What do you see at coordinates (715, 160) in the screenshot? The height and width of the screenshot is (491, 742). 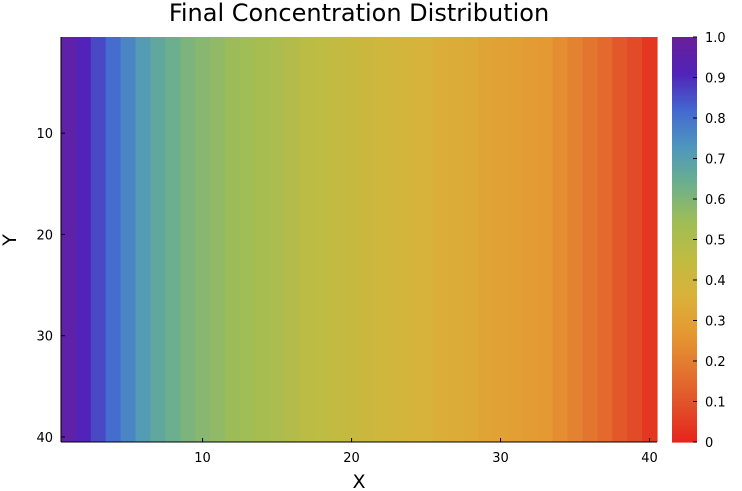 I see `colorbar-tick-label: 0.7` at bounding box center [715, 160].